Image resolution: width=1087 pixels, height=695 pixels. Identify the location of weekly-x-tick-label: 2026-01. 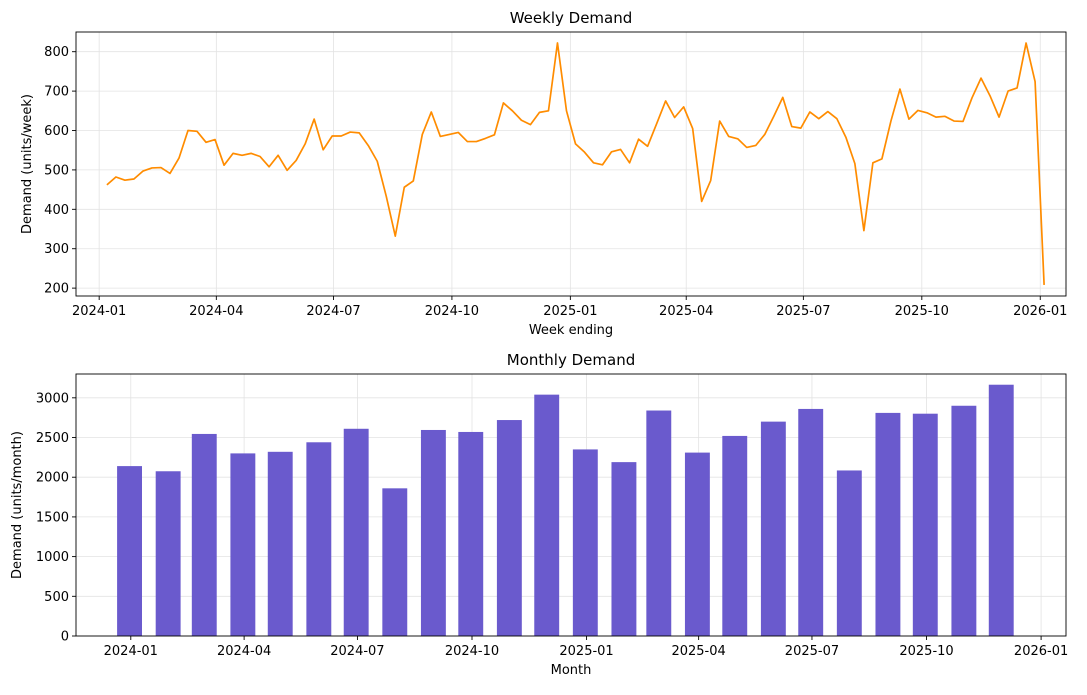
(1040, 311).